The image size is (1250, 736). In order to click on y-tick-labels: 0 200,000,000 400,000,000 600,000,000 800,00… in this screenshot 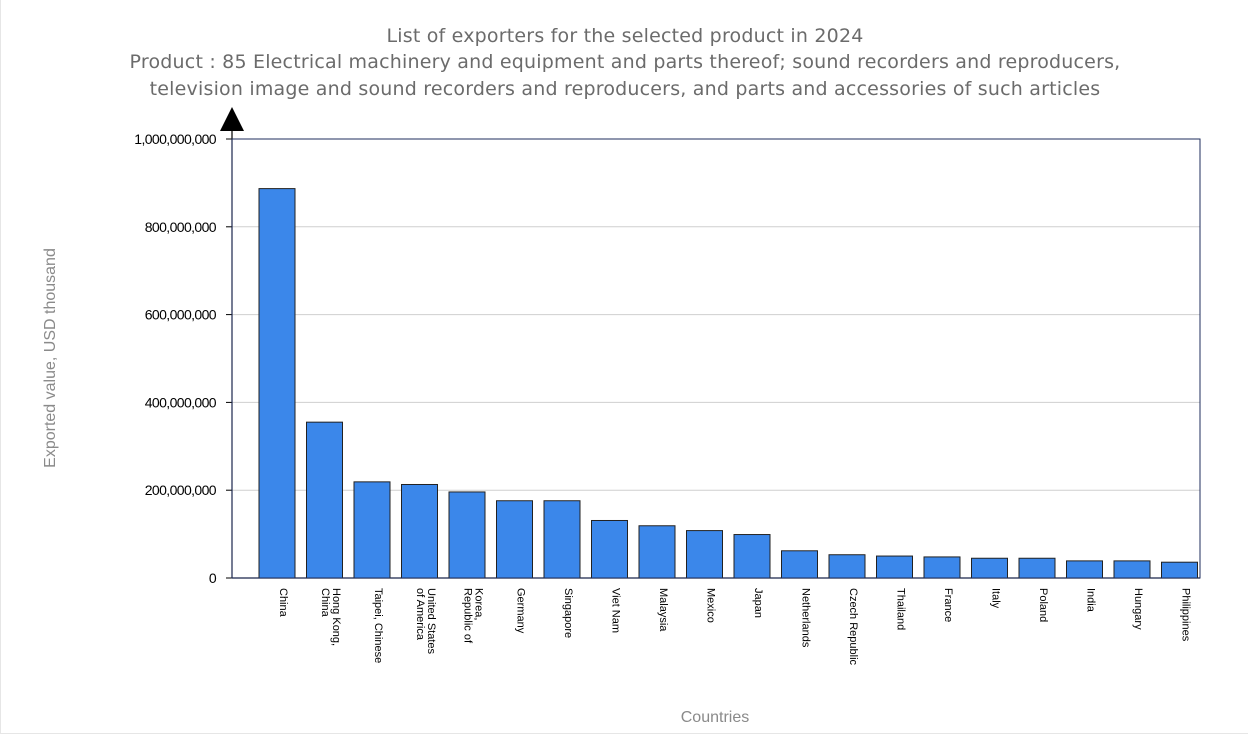, I will do `click(175, 358)`.